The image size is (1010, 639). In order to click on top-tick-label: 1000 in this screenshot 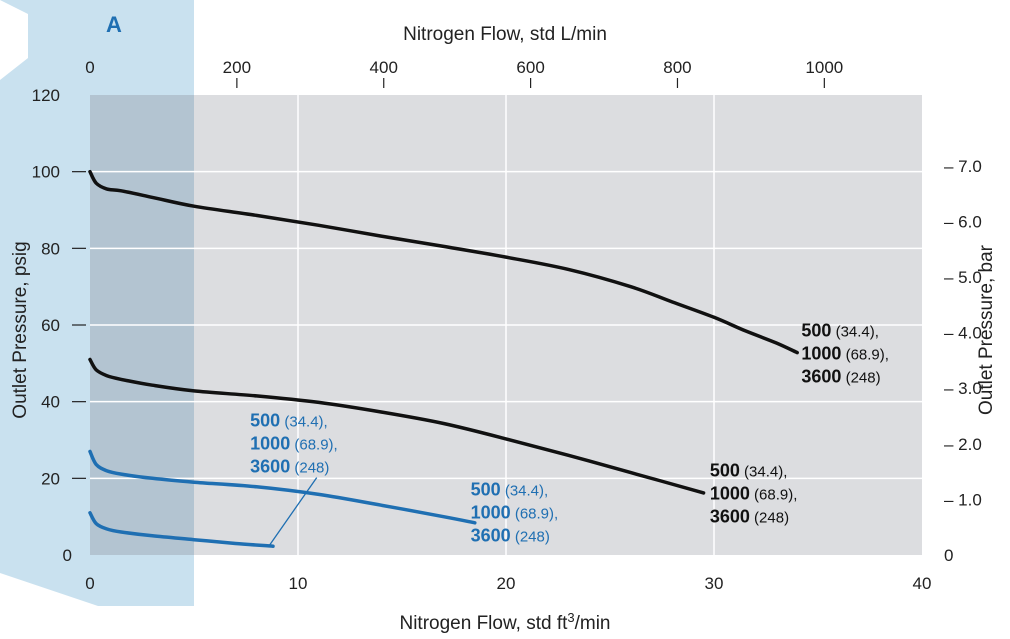, I will do `click(824, 67)`.